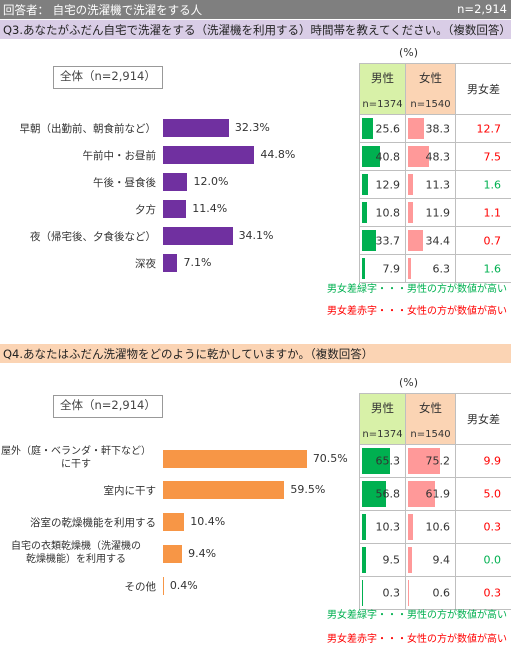 The width and height of the screenshot is (511, 672). I want to click on category-label-line: 自宅の衣類乾燥機（洗濯機の, so click(76, 546).